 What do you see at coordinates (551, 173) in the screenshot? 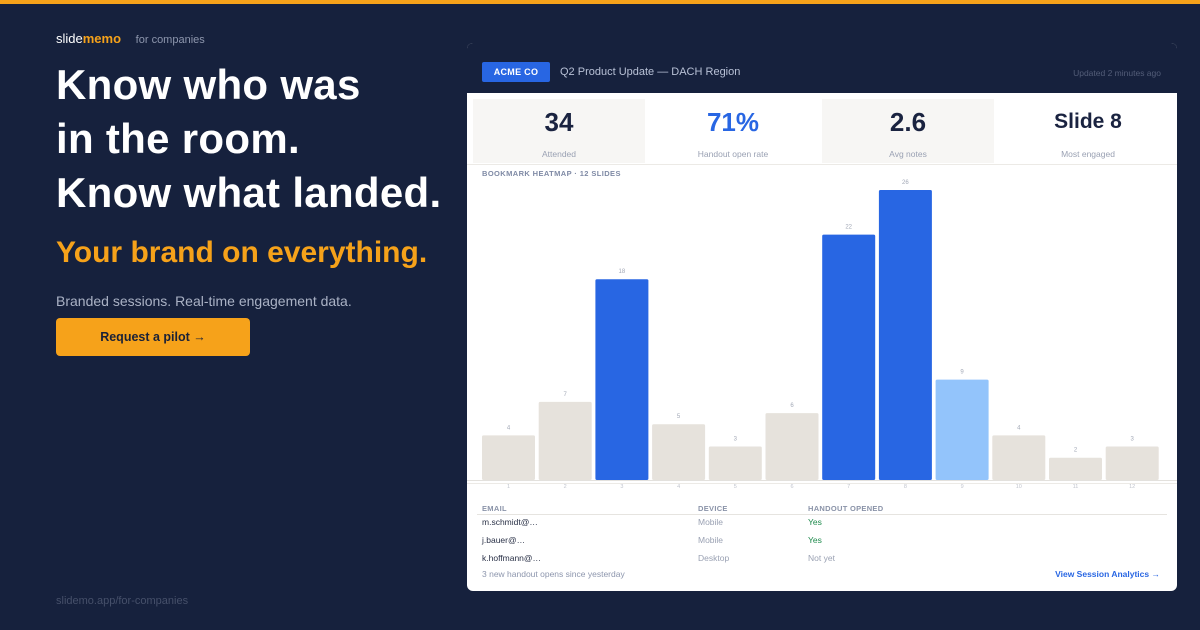
I see `heatmap-label: BOOKMARK HEATMAP · 12 SLIDES` at bounding box center [551, 173].